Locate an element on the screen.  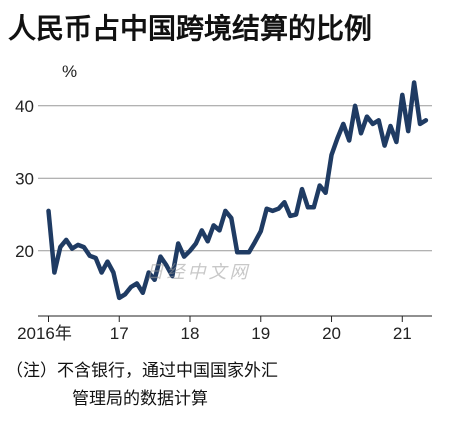
chart-title: 人民币占中国跨境结算的比例 is located at coordinates (190, 28).